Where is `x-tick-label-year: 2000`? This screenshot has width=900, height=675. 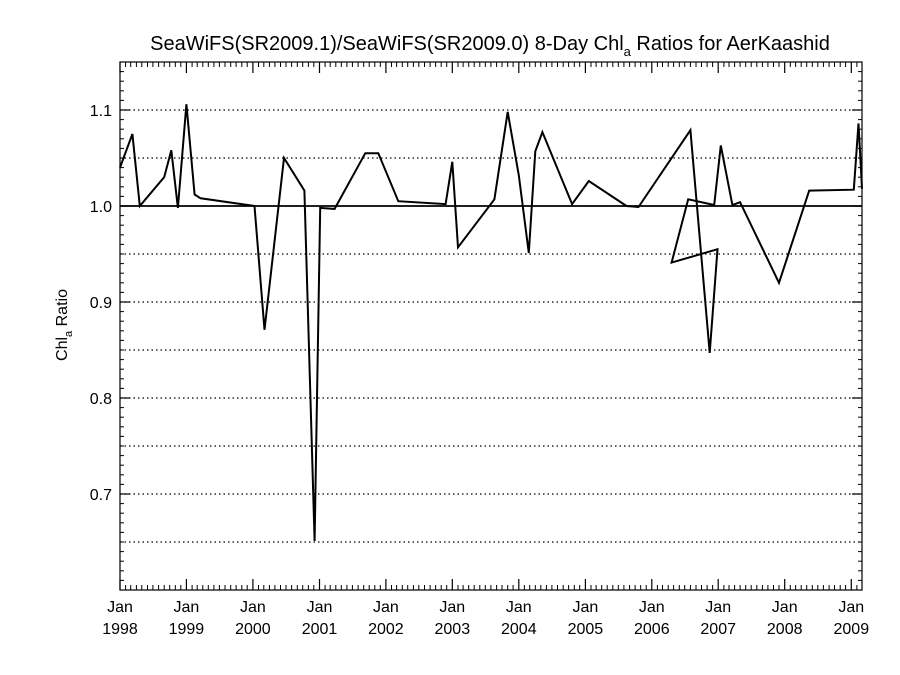 x-tick-label-year: 2000 is located at coordinates (253, 629).